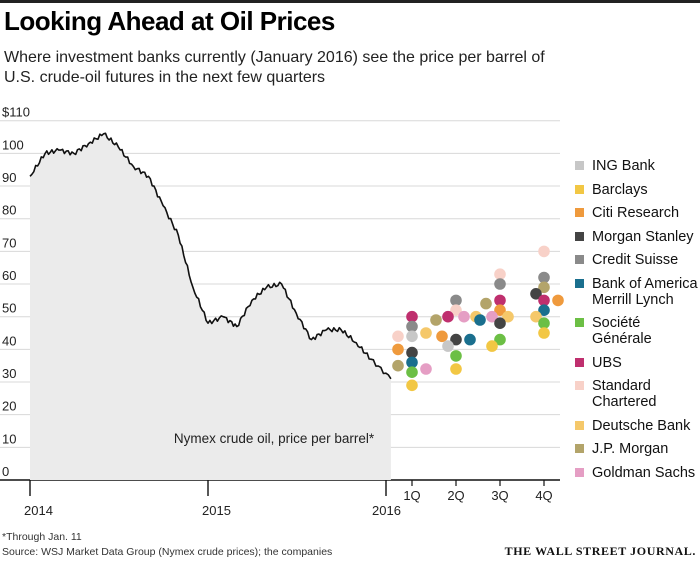  What do you see at coordinates (9, 438) in the screenshot?
I see `y-tick-label: 10` at bounding box center [9, 438].